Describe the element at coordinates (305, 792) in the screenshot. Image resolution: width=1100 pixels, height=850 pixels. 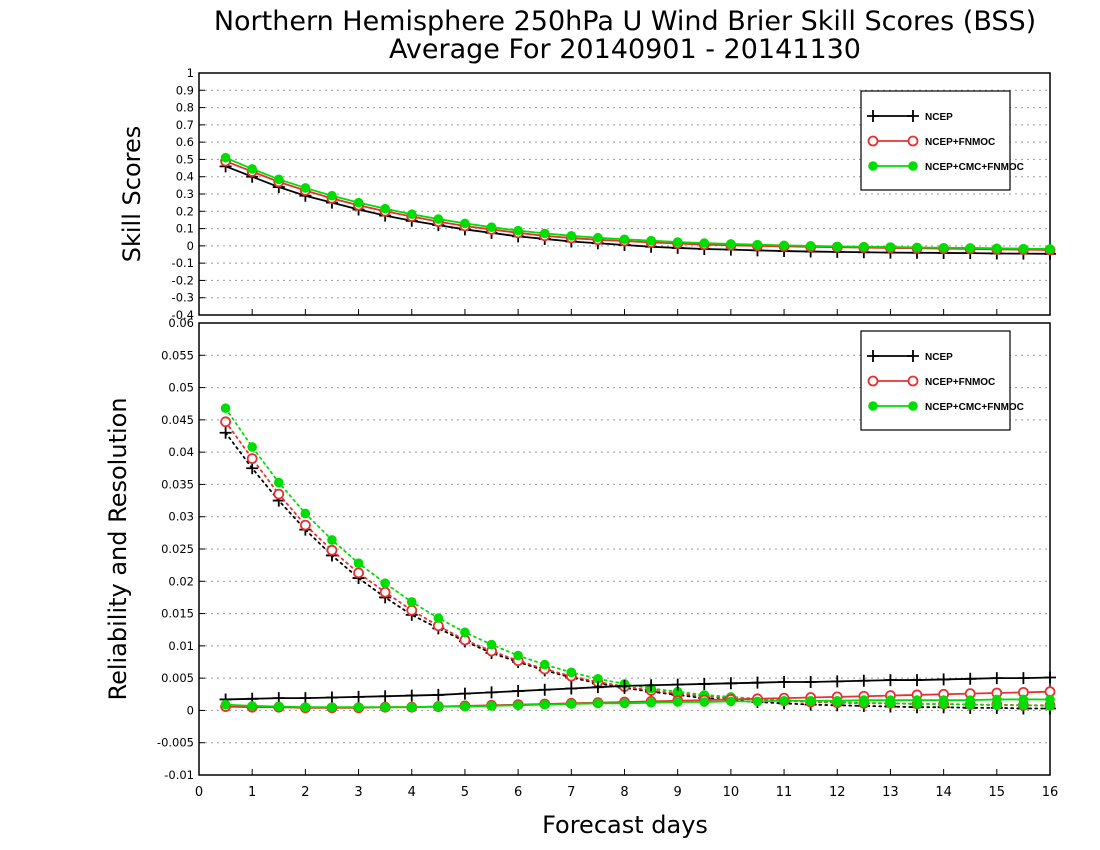
I see `x-tick-label: 2` at that location.